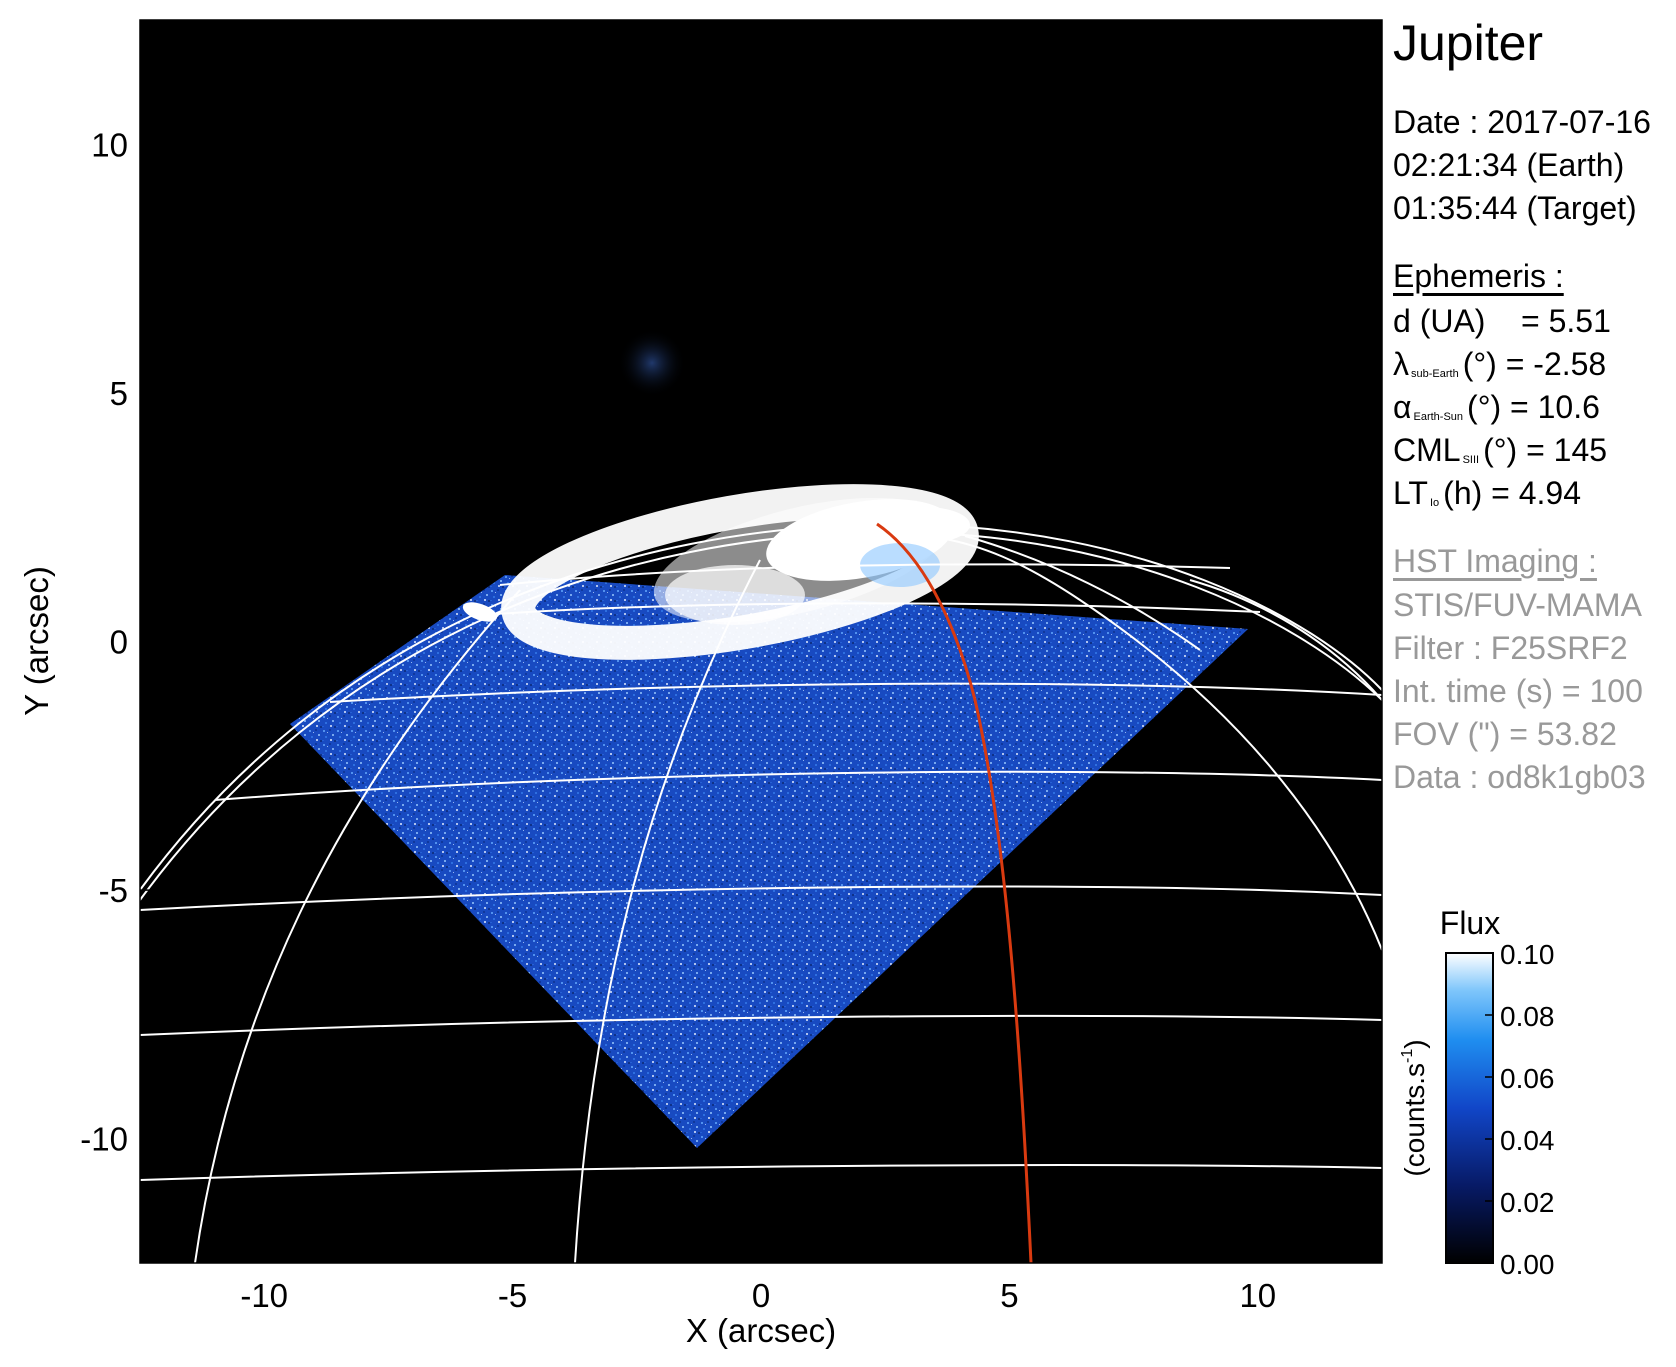  Describe the element at coordinates (1527, 1016) in the screenshot. I see `colorbar-tick-label: 0.08` at that location.